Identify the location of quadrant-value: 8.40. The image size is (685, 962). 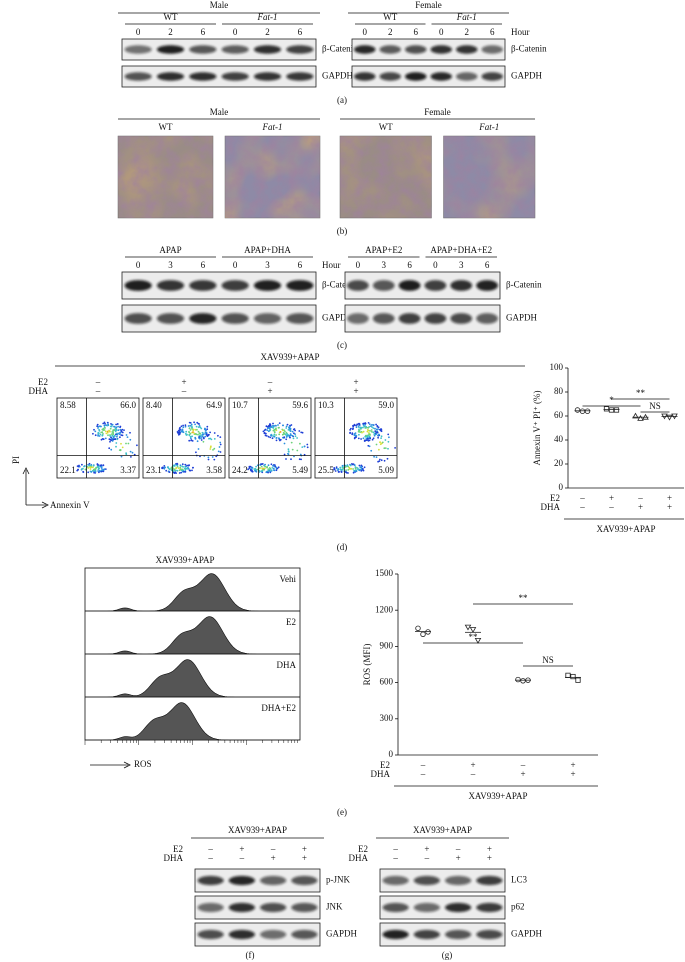
(154, 405).